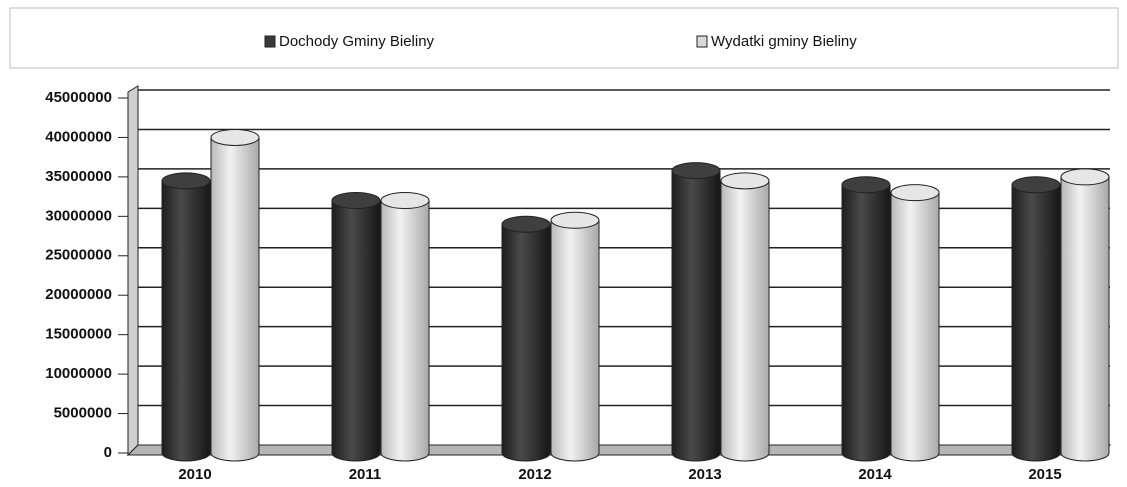  I want to click on y-tick-label: 30000000, so click(78, 215).